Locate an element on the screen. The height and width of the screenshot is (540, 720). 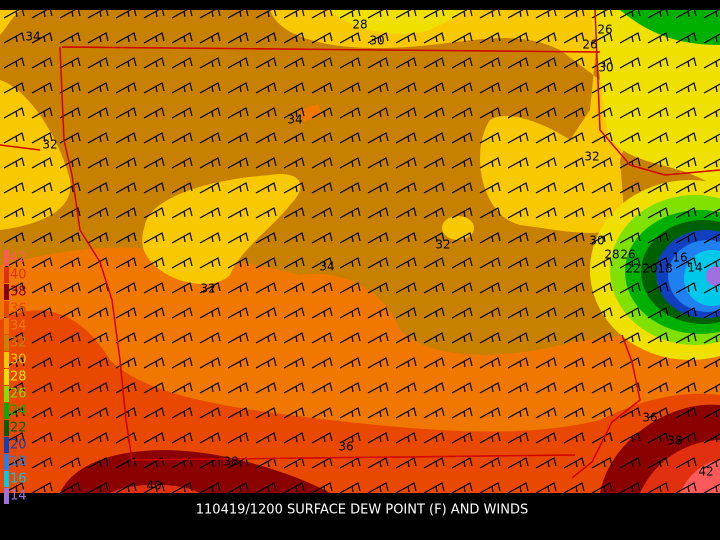
legend-label: 28 is located at coordinates (18, 377).